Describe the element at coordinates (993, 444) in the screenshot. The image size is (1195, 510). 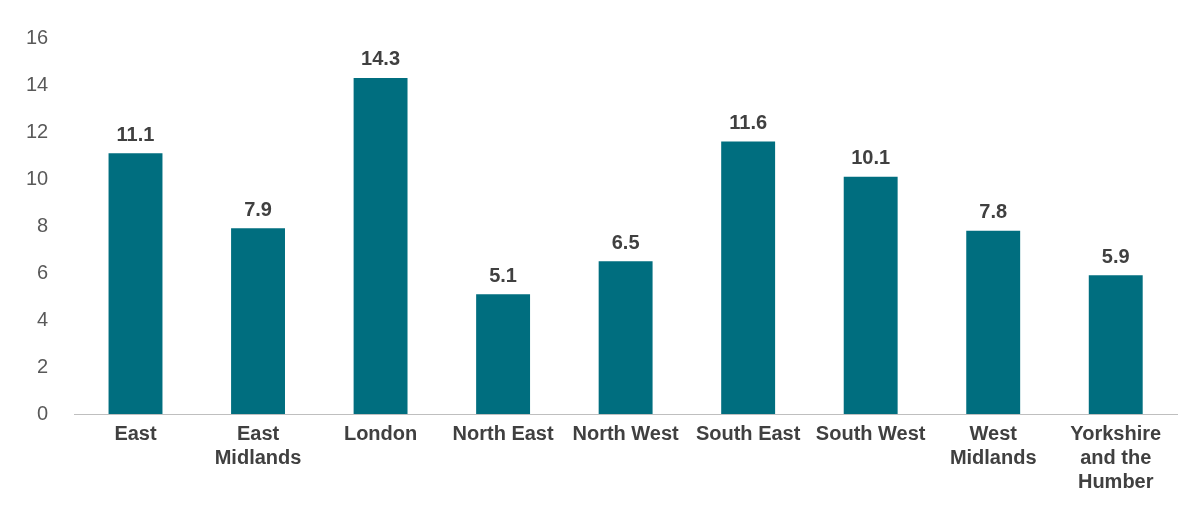
I see `x-tick-label: West Midlands` at that location.